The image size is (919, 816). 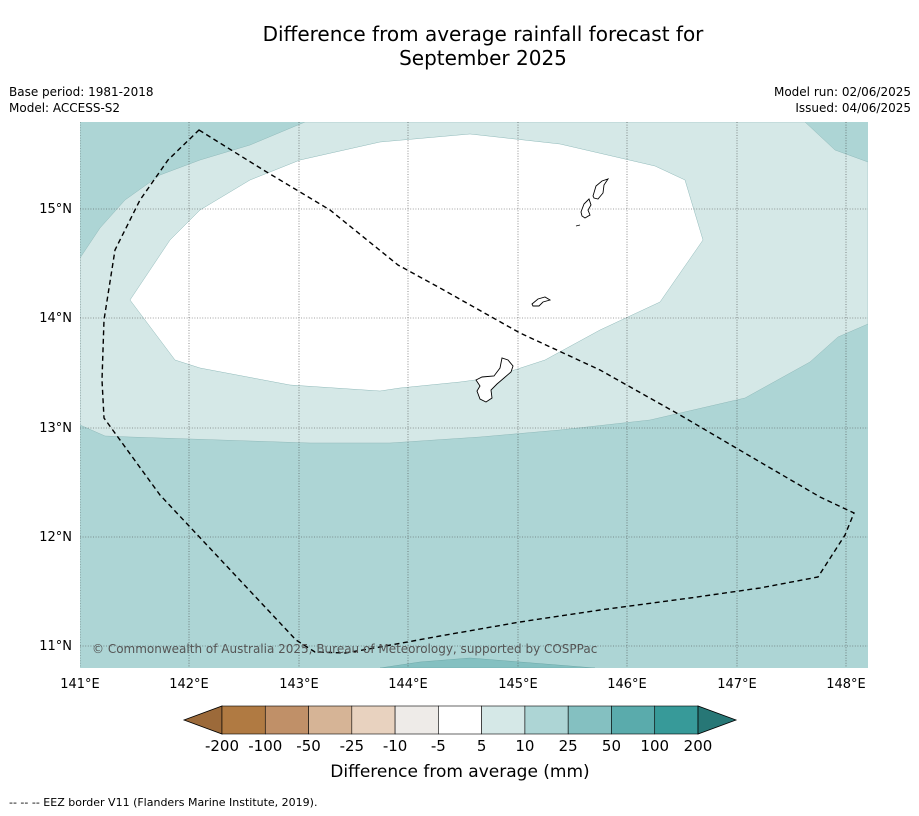 I want to click on colorbar-tick-label: -200, so click(x=222, y=746).